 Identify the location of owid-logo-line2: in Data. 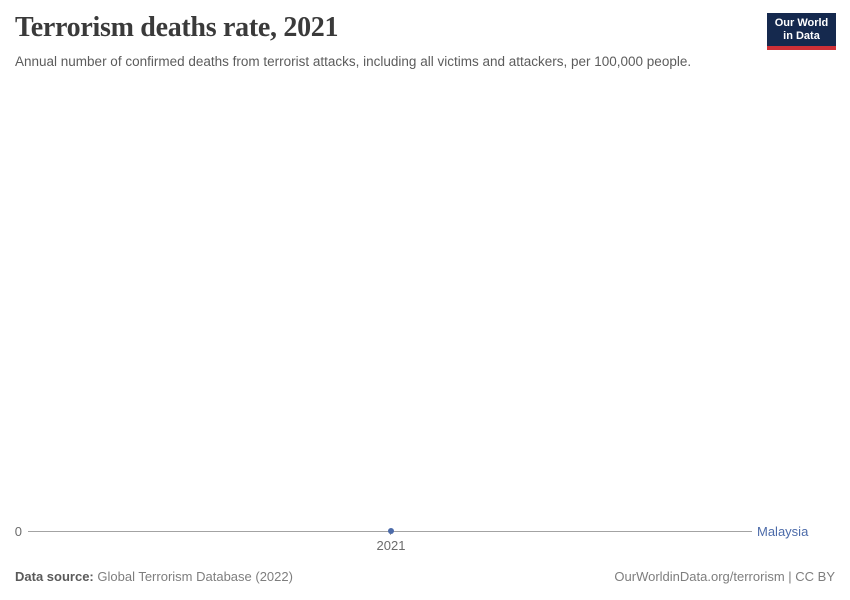
(801, 35).